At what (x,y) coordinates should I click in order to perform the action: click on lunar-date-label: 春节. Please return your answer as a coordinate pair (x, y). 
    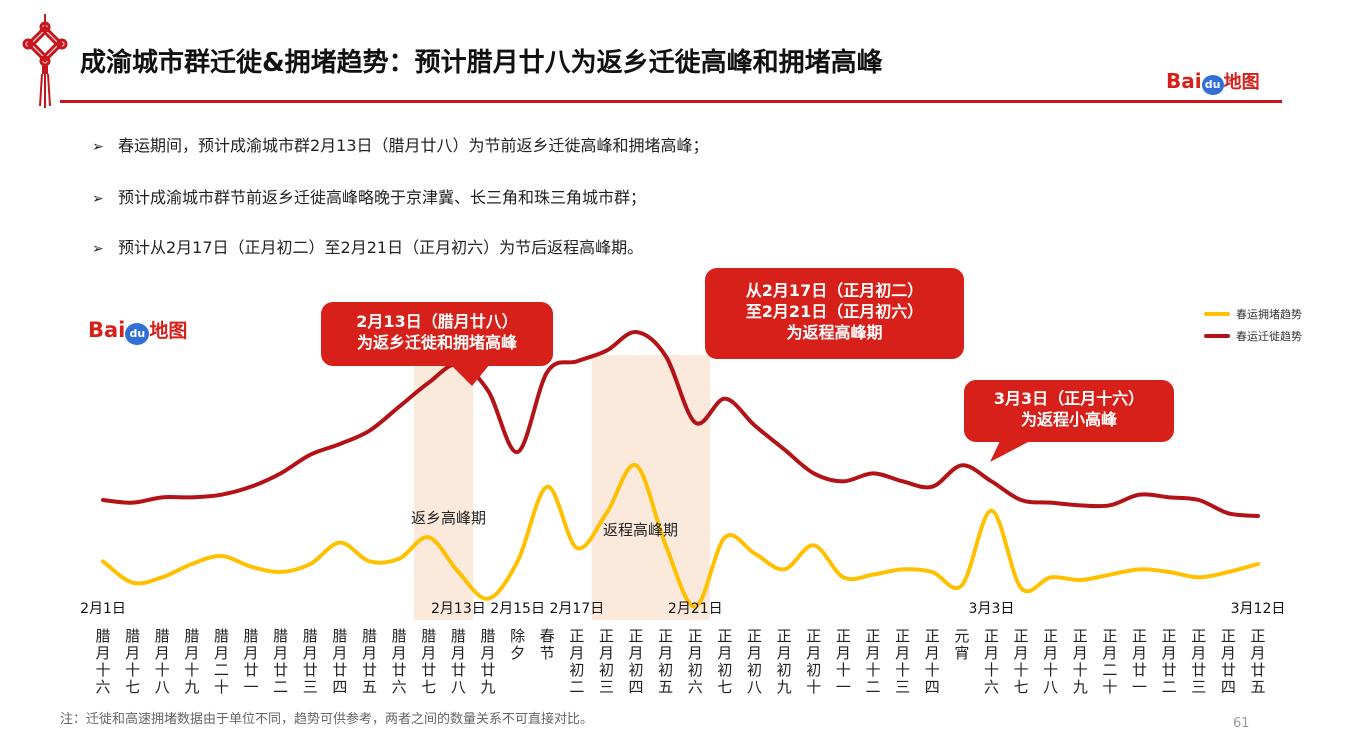
    Looking at the image, I should click on (547, 644).